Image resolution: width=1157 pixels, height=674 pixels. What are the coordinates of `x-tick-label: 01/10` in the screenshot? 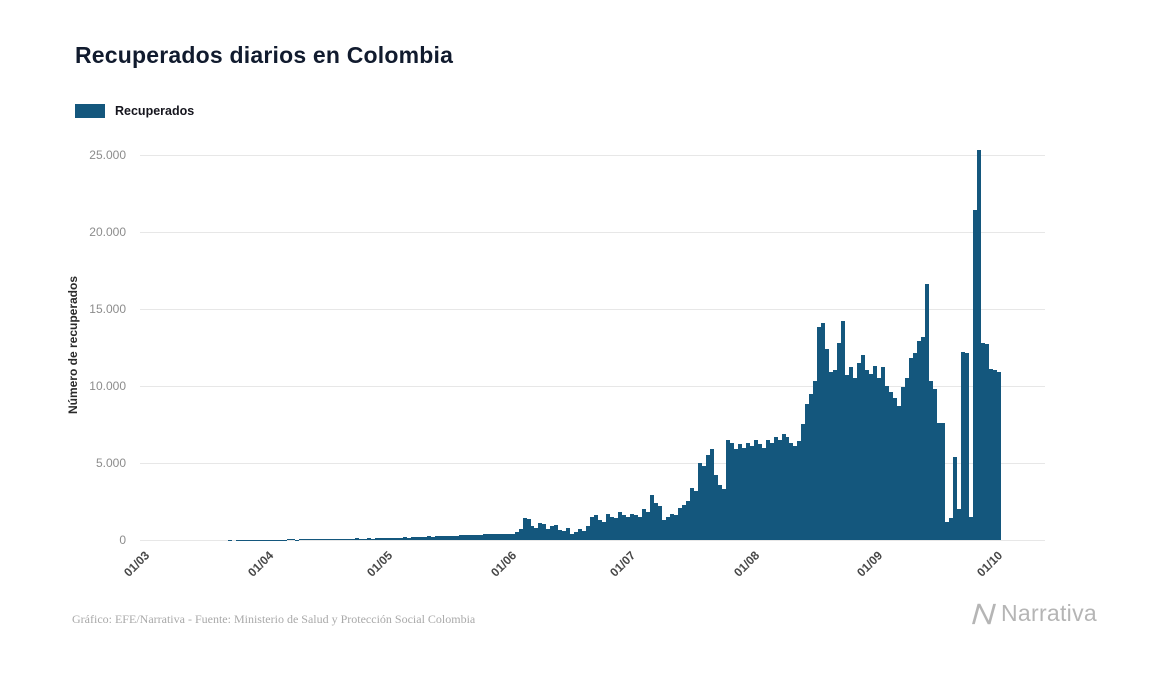 It's located at (990, 564).